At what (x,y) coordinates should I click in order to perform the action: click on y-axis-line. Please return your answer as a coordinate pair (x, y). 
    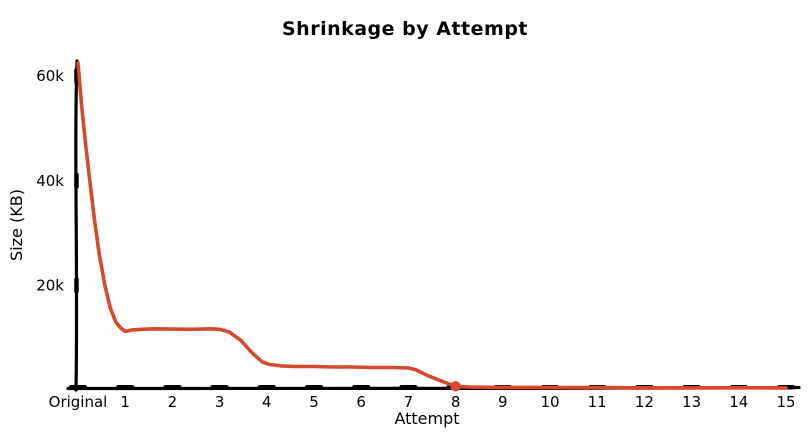
    Looking at the image, I should click on (76, 225).